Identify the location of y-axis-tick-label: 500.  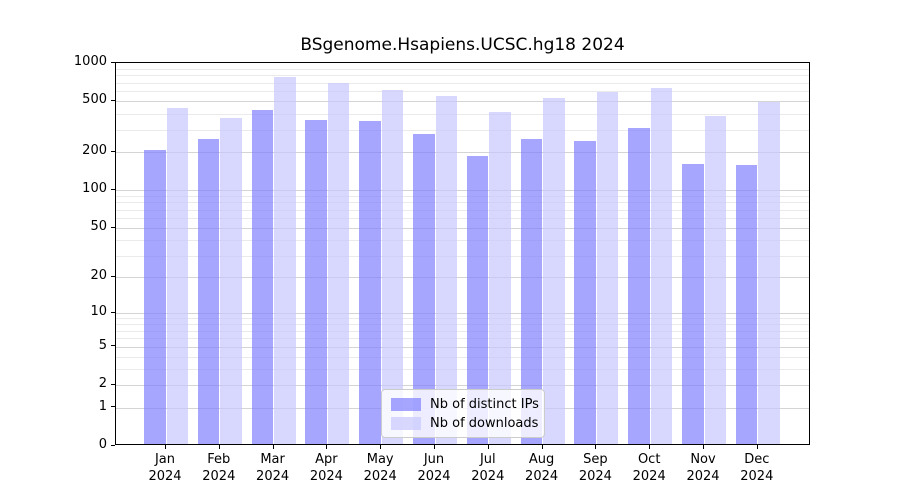
(94, 100).